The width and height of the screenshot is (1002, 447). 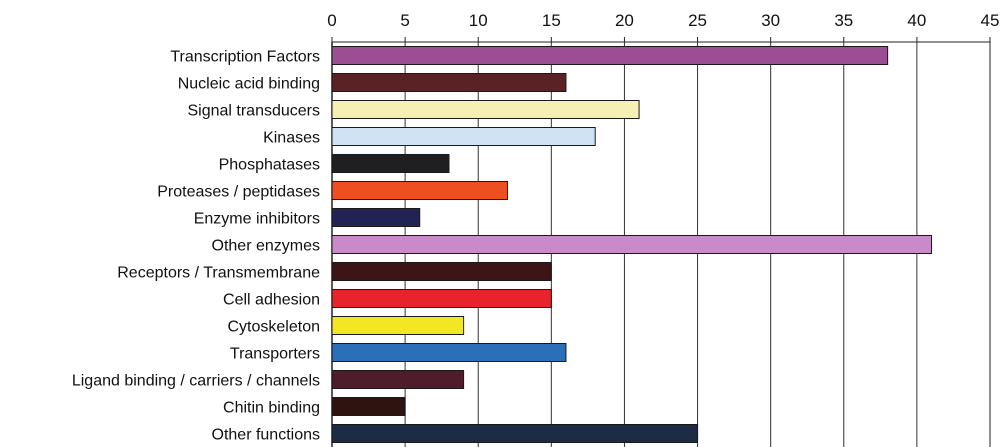 I want to click on bar-transcription-factors, so click(x=610, y=55).